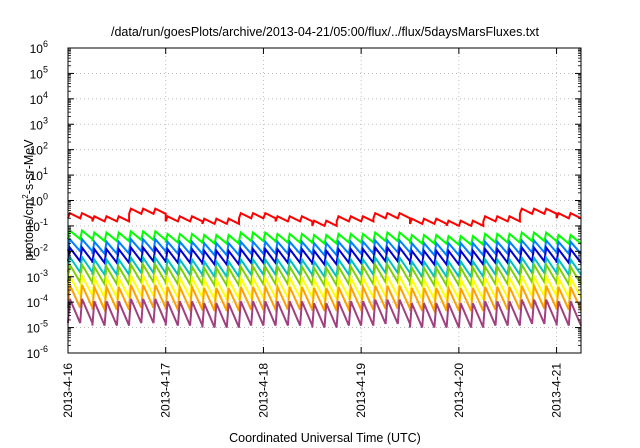  What do you see at coordinates (325, 438) in the screenshot?
I see `x-axis-label: Coordinated Universal Time (UTC)` at bounding box center [325, 438].